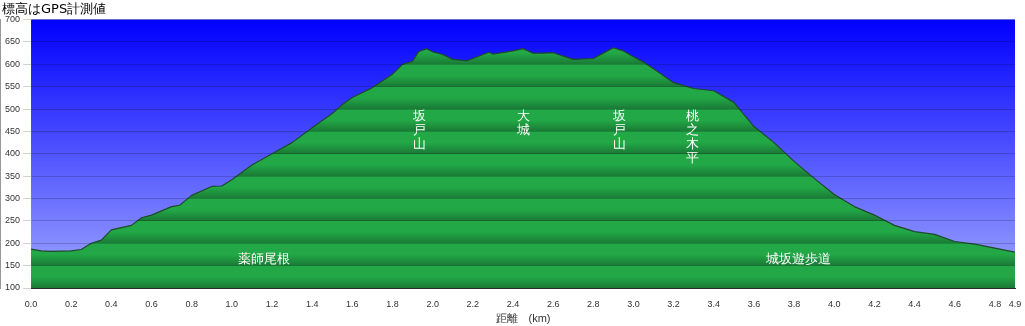  I want to click on x-tick-label: 2.0, so click(432, 303).